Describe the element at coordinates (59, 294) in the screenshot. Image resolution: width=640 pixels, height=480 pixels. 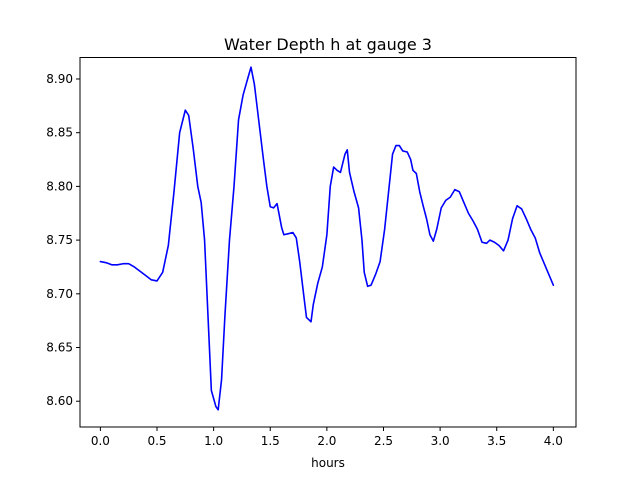
I see `y-tick-label: 8.70` at that location.